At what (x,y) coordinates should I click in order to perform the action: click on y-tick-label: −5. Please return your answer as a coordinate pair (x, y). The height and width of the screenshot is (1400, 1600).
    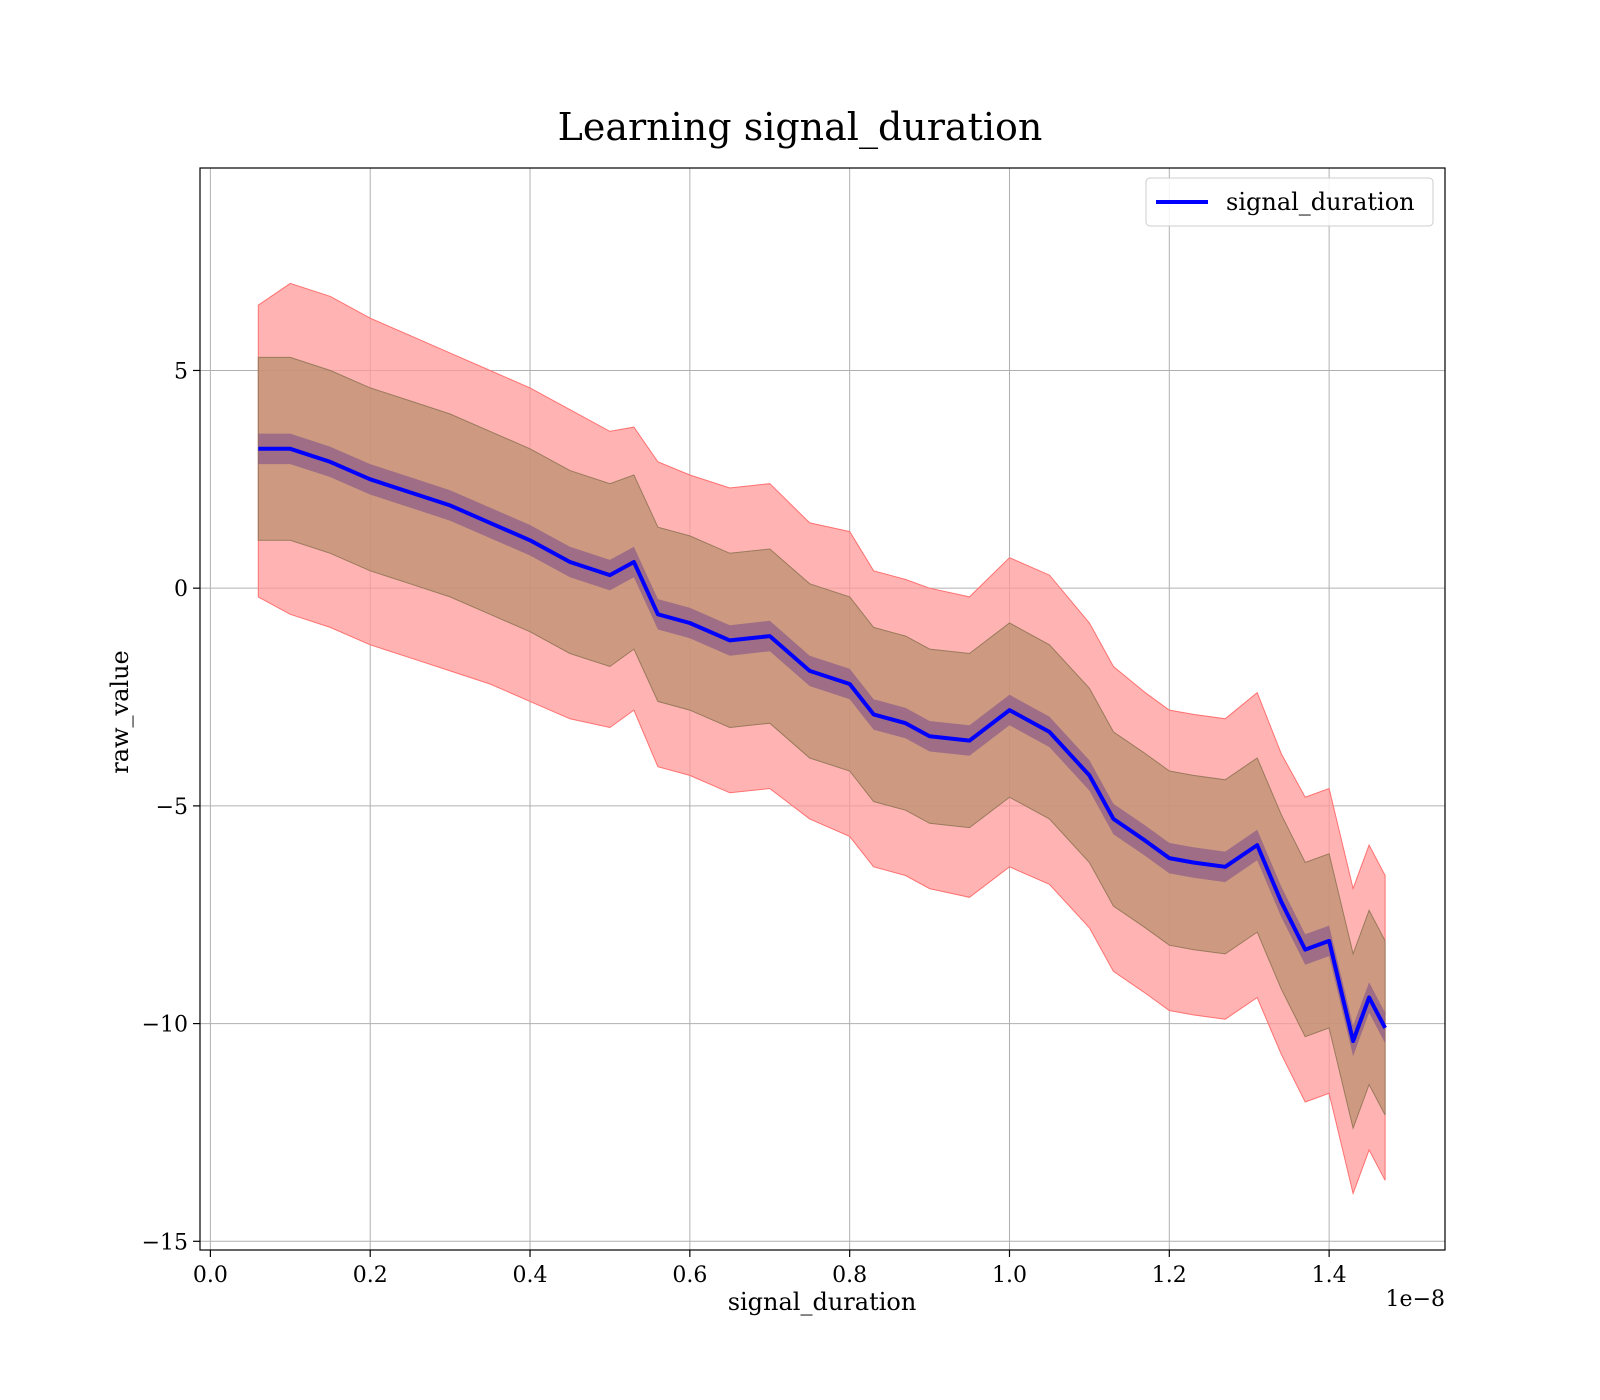
    Looking at the image, I should click on (172, 807).